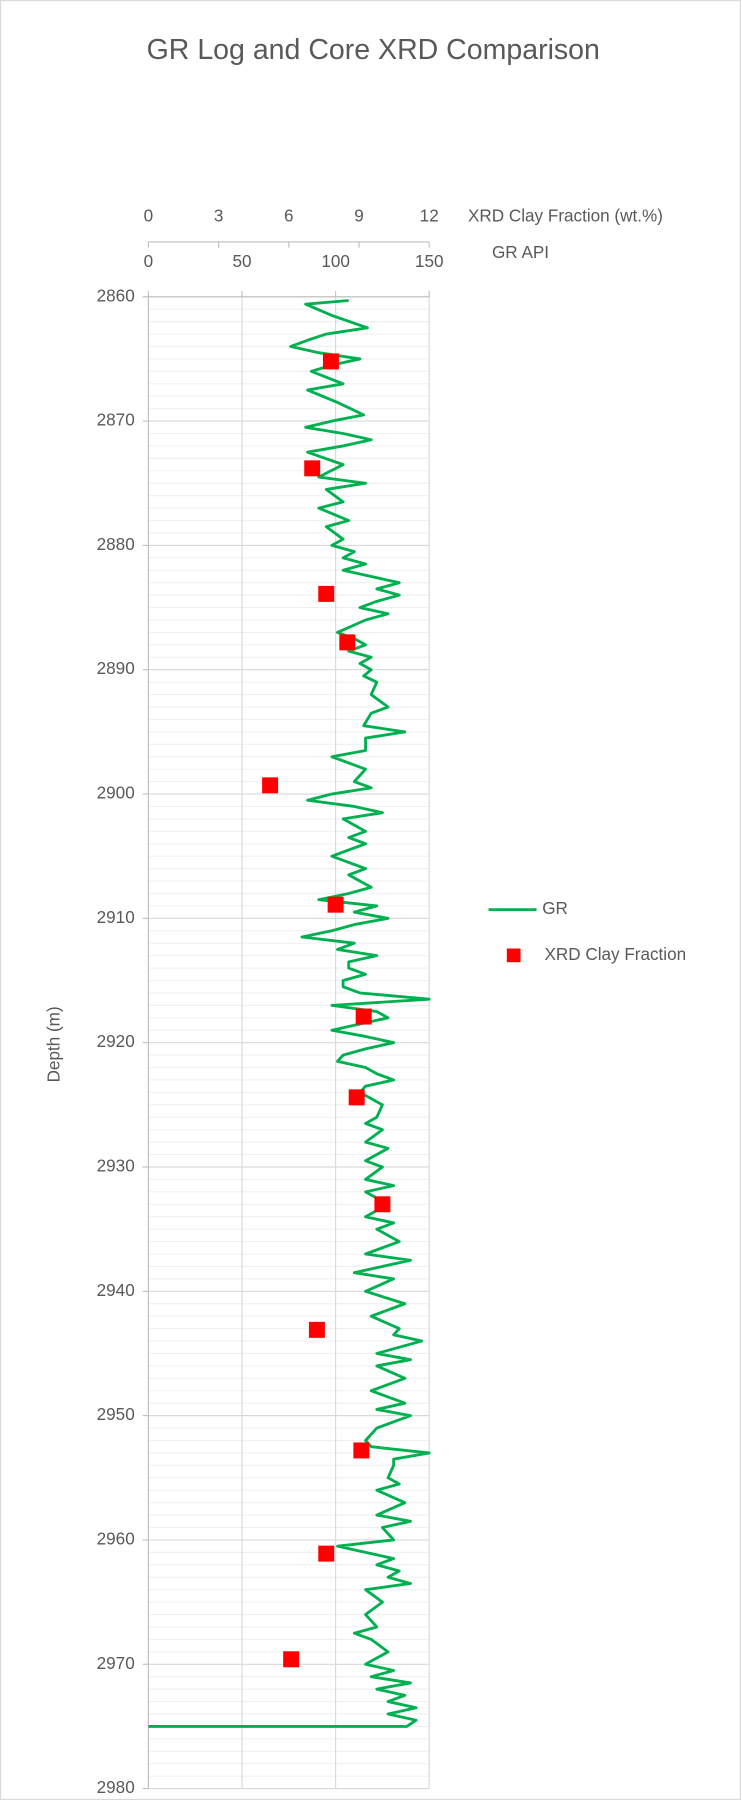  Describe the element at coordinates (373, 50) in the screenshot. I see `chart-title: GR Log and Core XRD Comparison` at that location.